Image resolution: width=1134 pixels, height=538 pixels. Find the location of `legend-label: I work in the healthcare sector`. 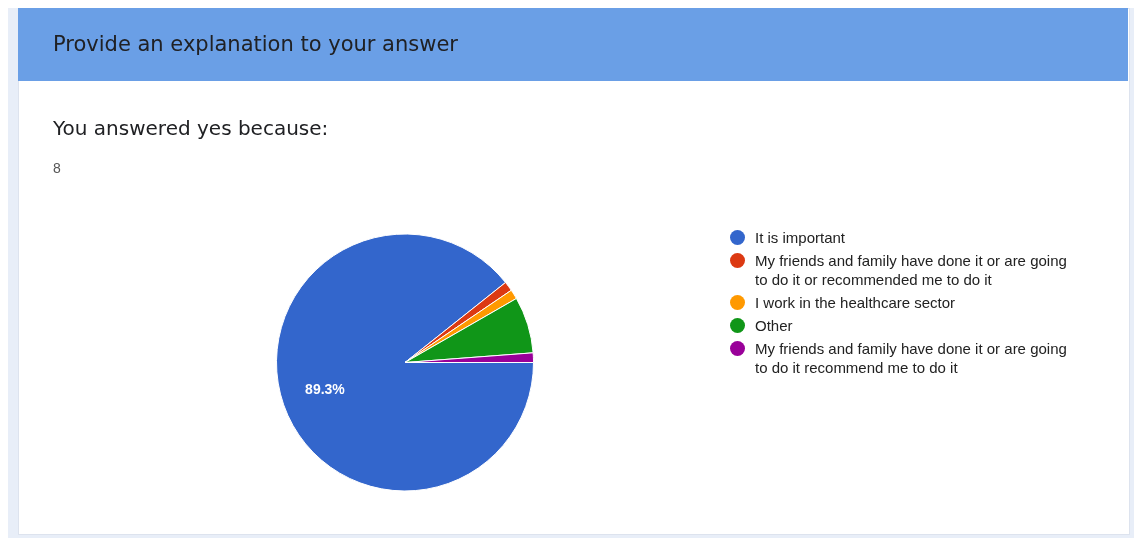

legend-label: I work in the healthcare sector is located at coordinates (855, 302).